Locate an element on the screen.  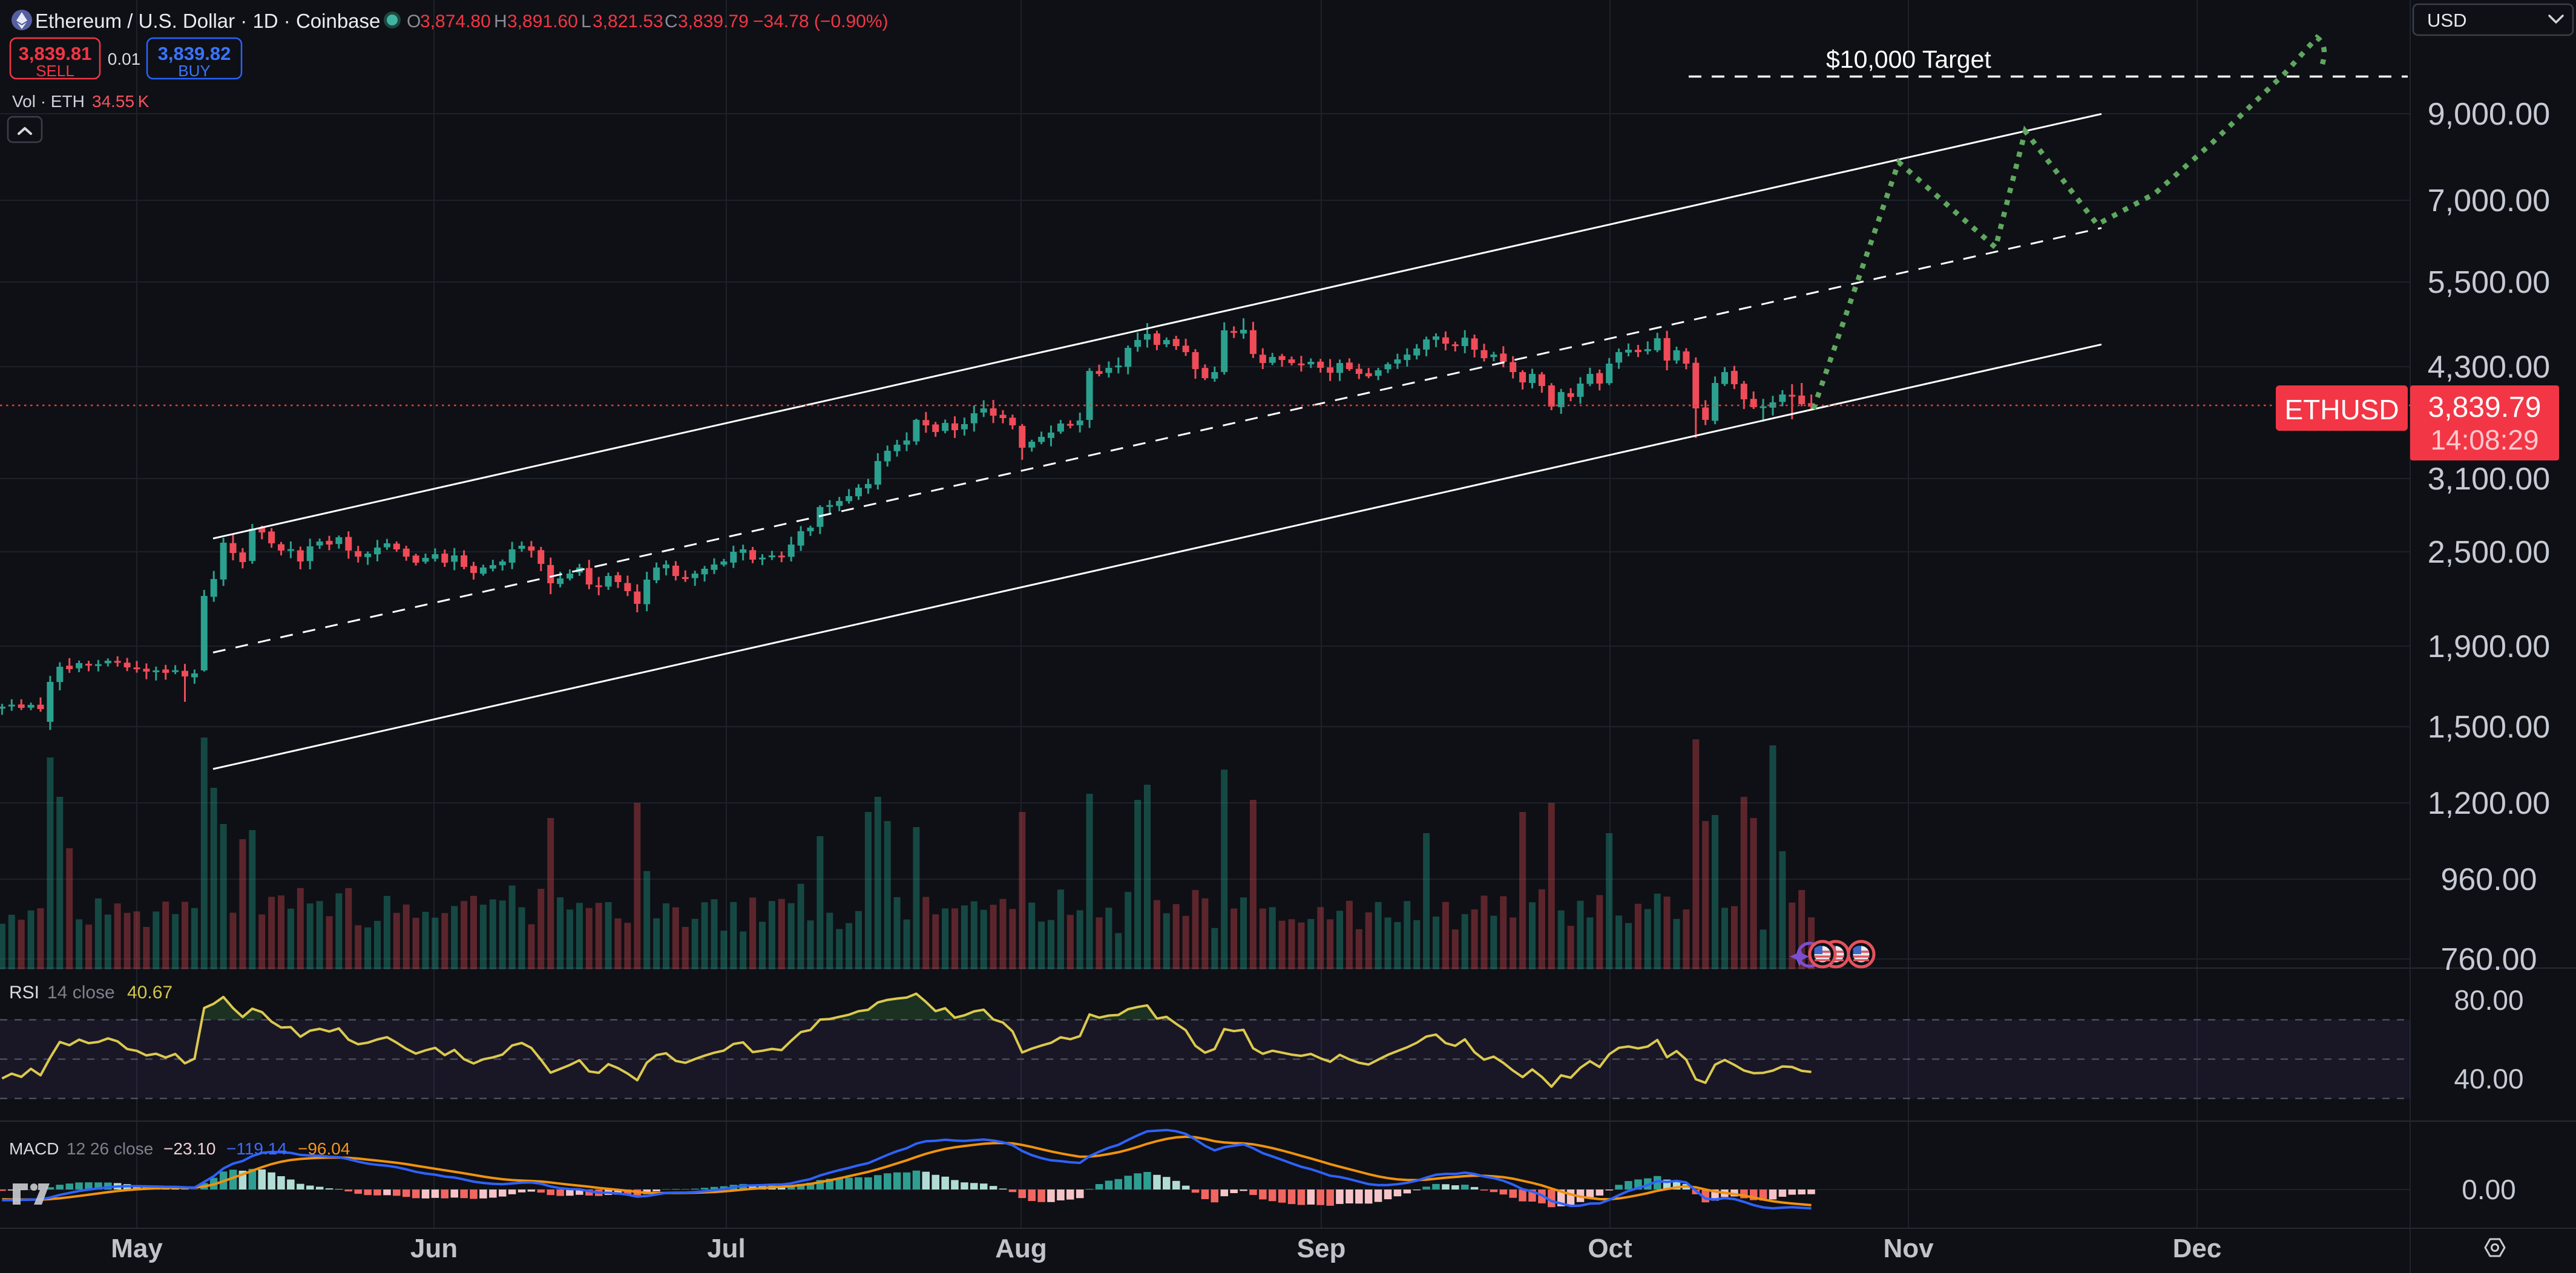
svg-text: Jun is located at coordinates (434, 1248).